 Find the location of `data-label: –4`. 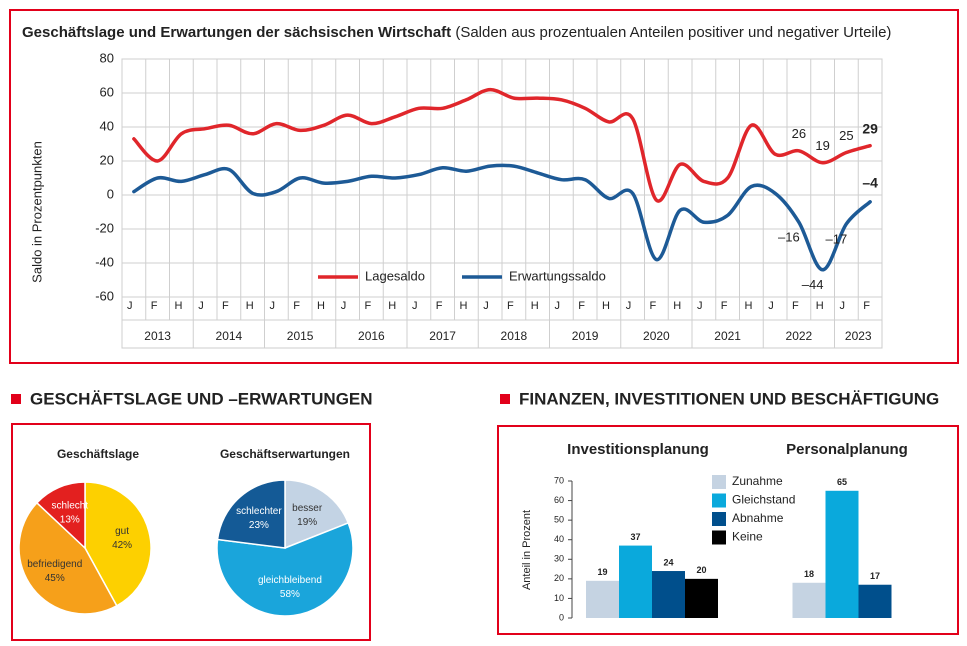

data-label: –4 is located at coordinates (870, 183).